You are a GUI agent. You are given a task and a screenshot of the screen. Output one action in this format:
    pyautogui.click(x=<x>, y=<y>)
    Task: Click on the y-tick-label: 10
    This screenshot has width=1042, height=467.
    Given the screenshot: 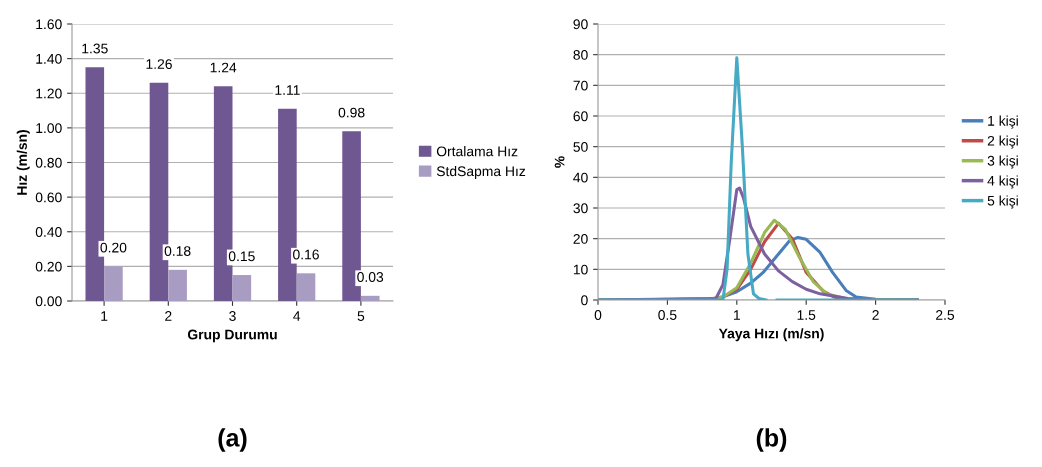 What is the action you would take?
    pyautogui.click(x=580, y=269)
    